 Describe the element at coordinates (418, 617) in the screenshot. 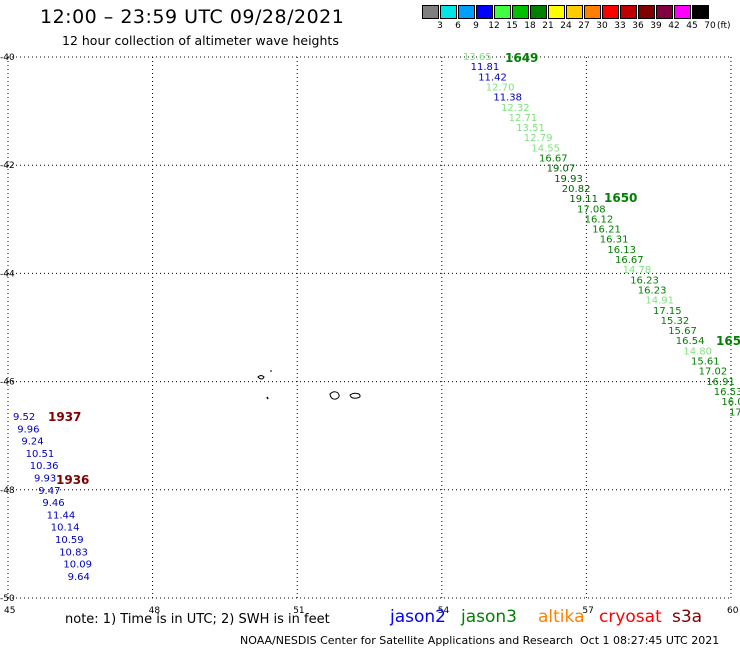

I see `satellite-legend-jason2: jason2` at that location.